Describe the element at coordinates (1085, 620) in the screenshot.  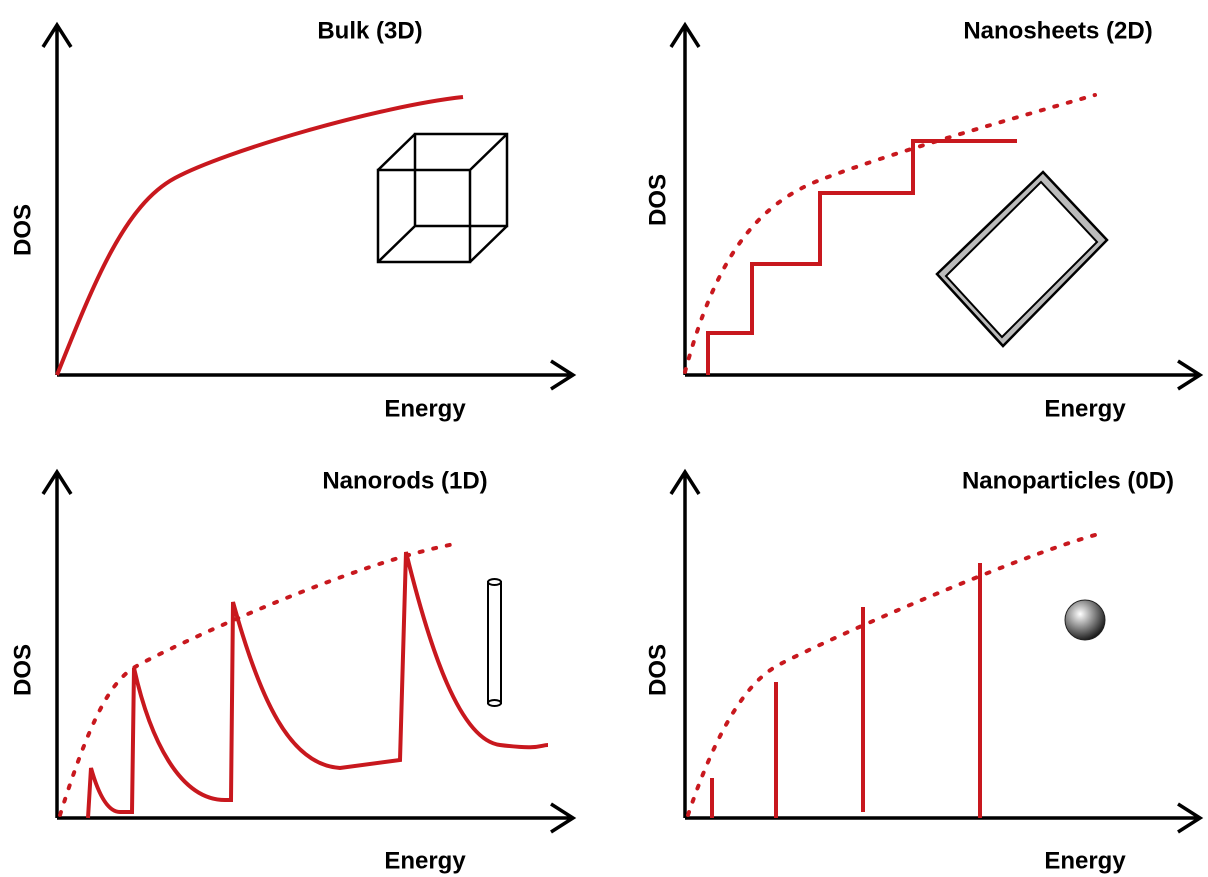
I see `particle-icon` at that location.